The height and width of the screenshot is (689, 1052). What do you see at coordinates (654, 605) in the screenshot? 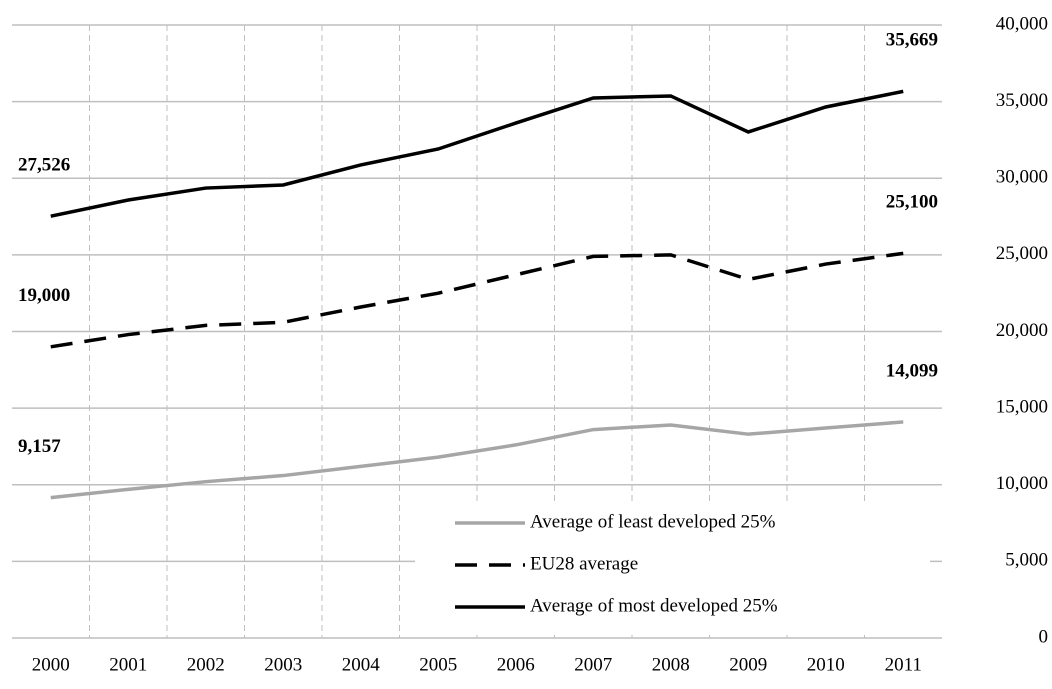
I see `legend-label: Average of most developed 25%` at bounding box center [654, 605].